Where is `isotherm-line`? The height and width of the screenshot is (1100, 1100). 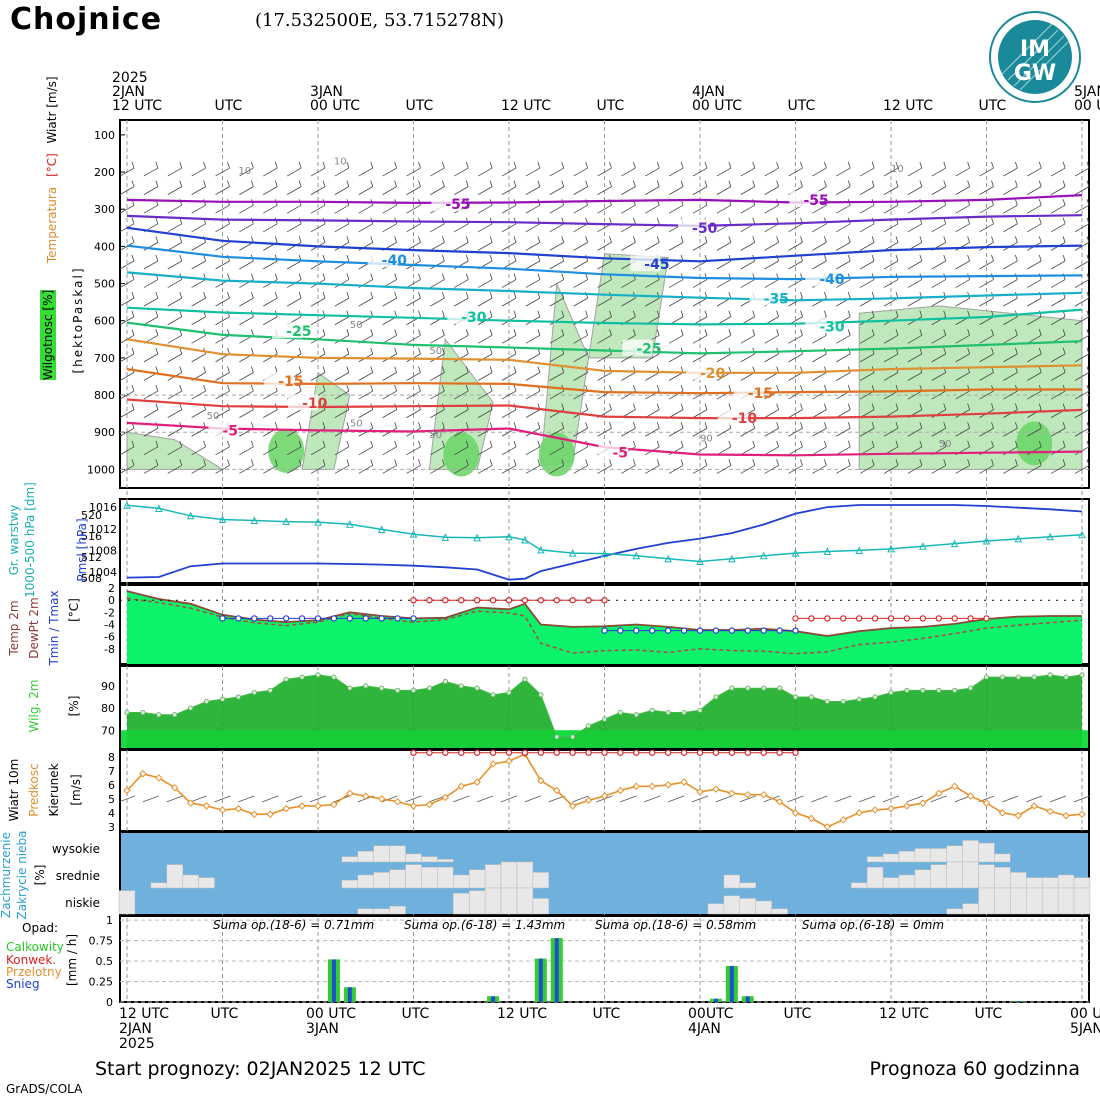
isotherm-line is located at coordinates (604, 286).